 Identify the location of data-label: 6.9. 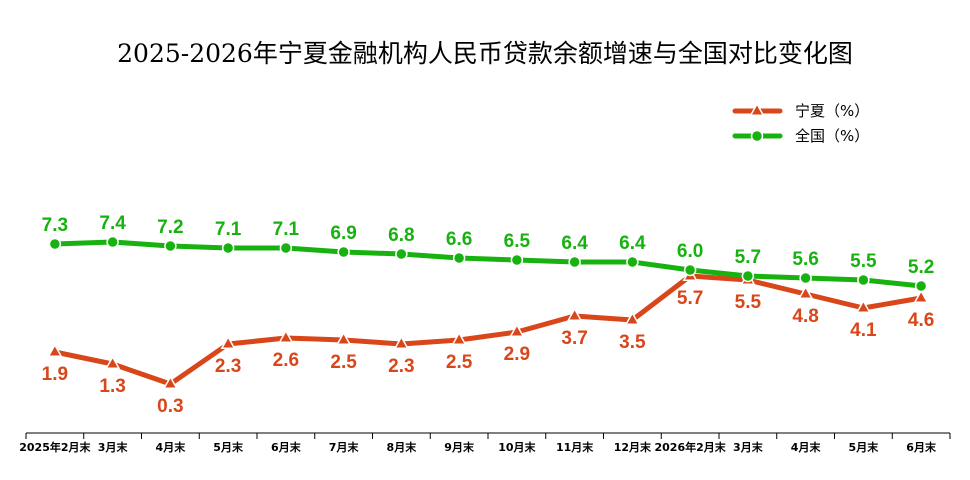
(343, 233).